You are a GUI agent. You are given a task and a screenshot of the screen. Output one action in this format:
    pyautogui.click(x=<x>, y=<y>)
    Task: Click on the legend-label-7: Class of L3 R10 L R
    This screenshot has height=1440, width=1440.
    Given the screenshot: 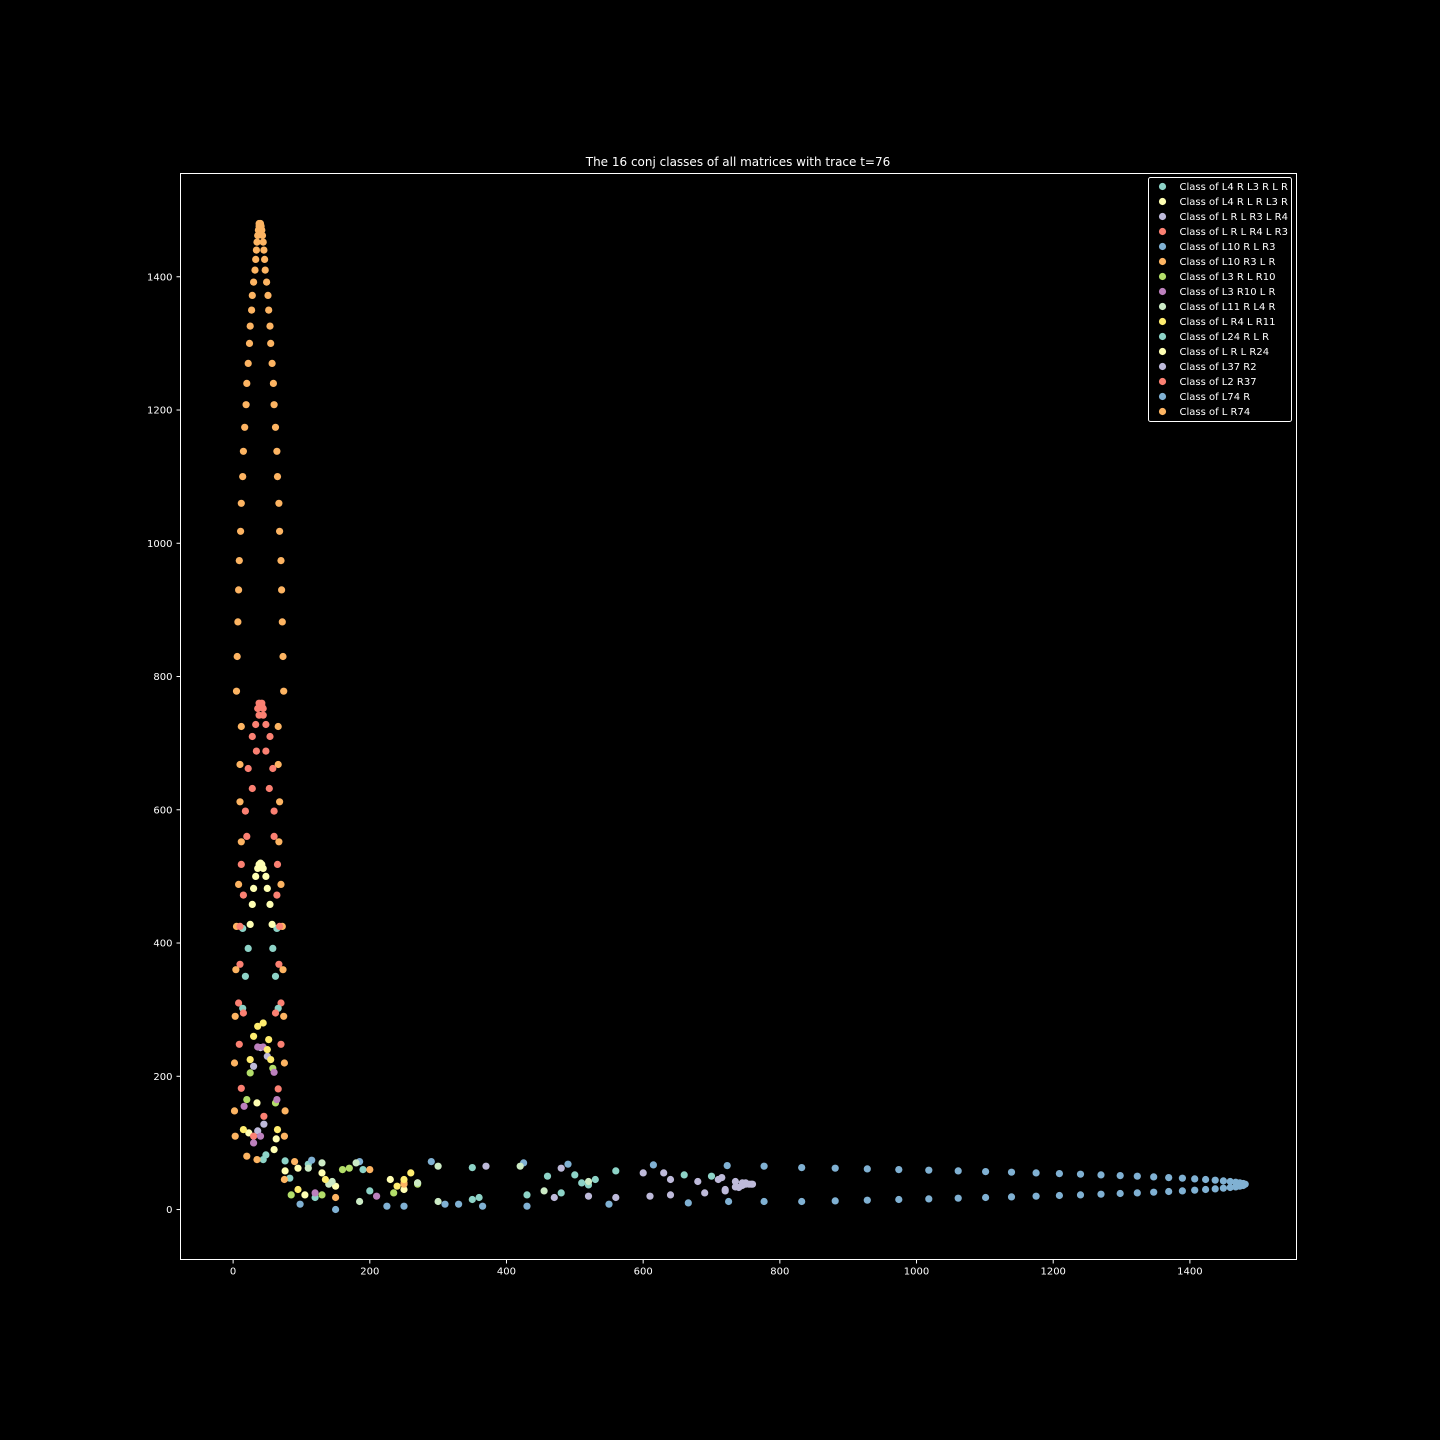 What is the action you would take?
    pyautogui.click(x=1228, y=292)
    